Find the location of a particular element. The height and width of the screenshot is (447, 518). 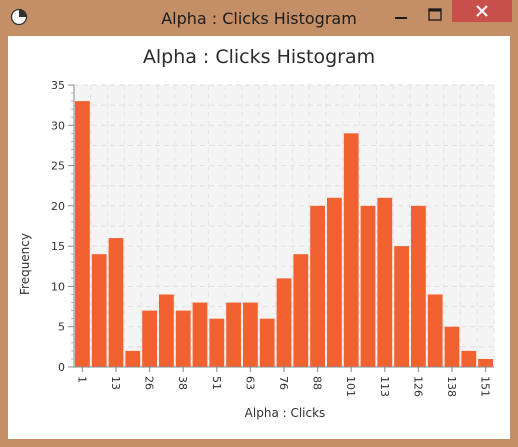

window-title: Alpha : Clicks Histogram is located at coordinates (259, 18).